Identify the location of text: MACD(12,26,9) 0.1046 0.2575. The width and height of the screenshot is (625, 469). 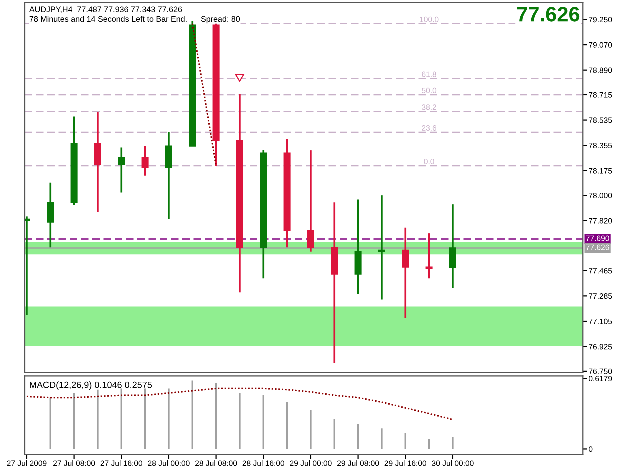
(91, 386).